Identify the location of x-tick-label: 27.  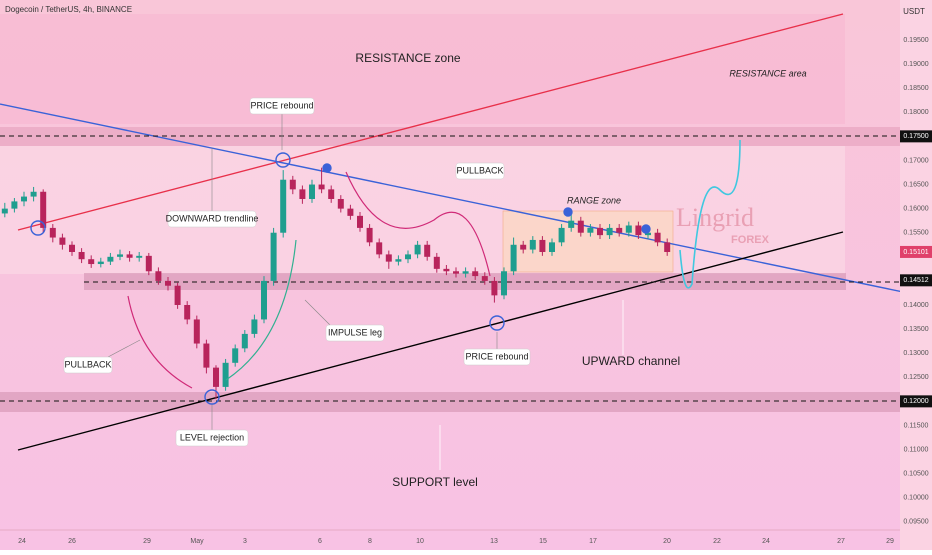
(841, 541).